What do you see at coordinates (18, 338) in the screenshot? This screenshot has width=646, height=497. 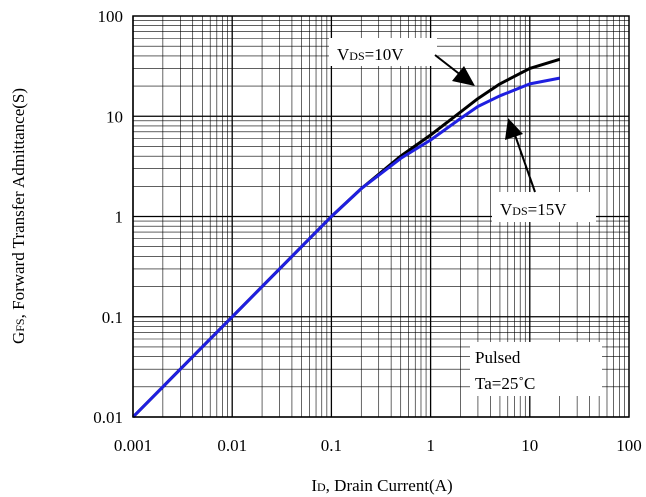 I see `y-axis-label-main: G` at bounding box center [18, 338].